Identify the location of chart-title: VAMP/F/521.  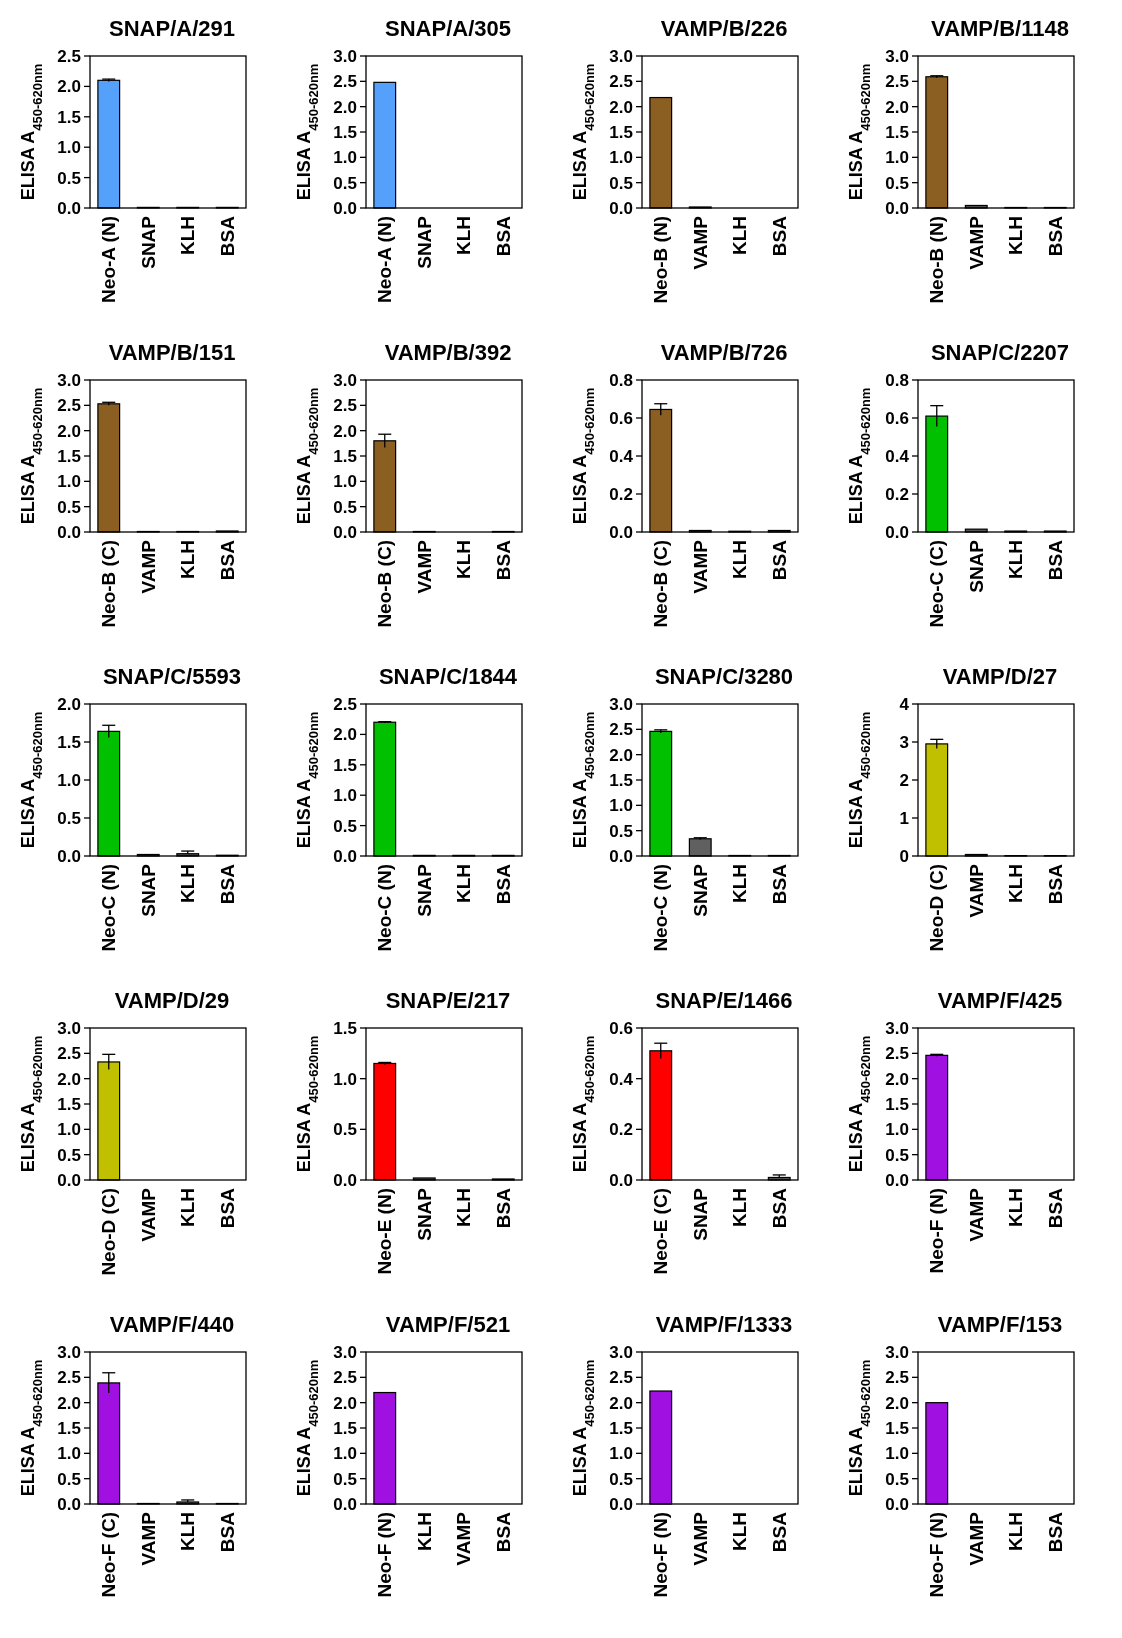
(448, 1324).